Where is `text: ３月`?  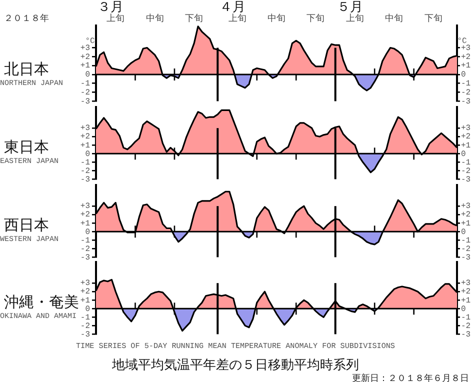 text: ３月 is located at coordinates (111, 7).